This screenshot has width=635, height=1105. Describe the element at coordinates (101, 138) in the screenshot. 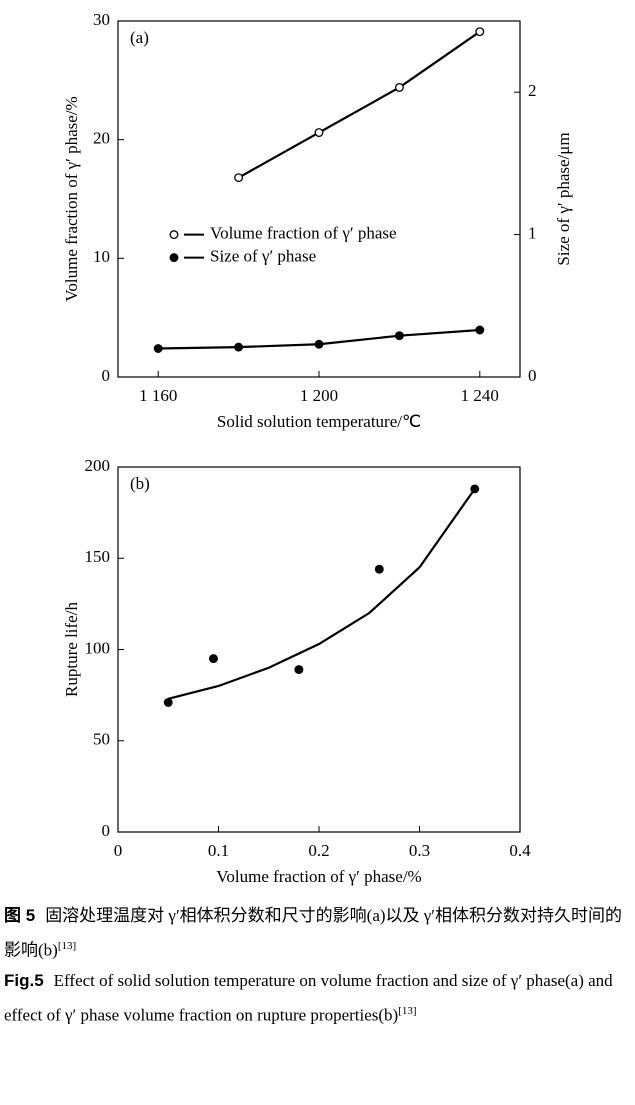

I see `y-tick-label: 20` at that location.